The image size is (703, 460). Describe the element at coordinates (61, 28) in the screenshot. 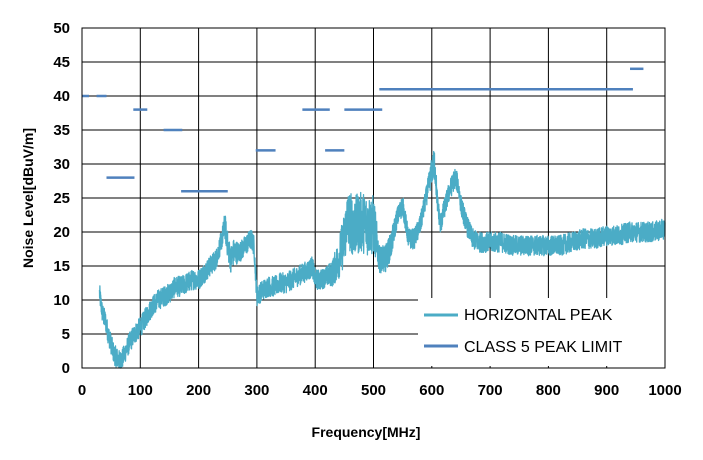

I see `y-tick-label: 50` at that location.